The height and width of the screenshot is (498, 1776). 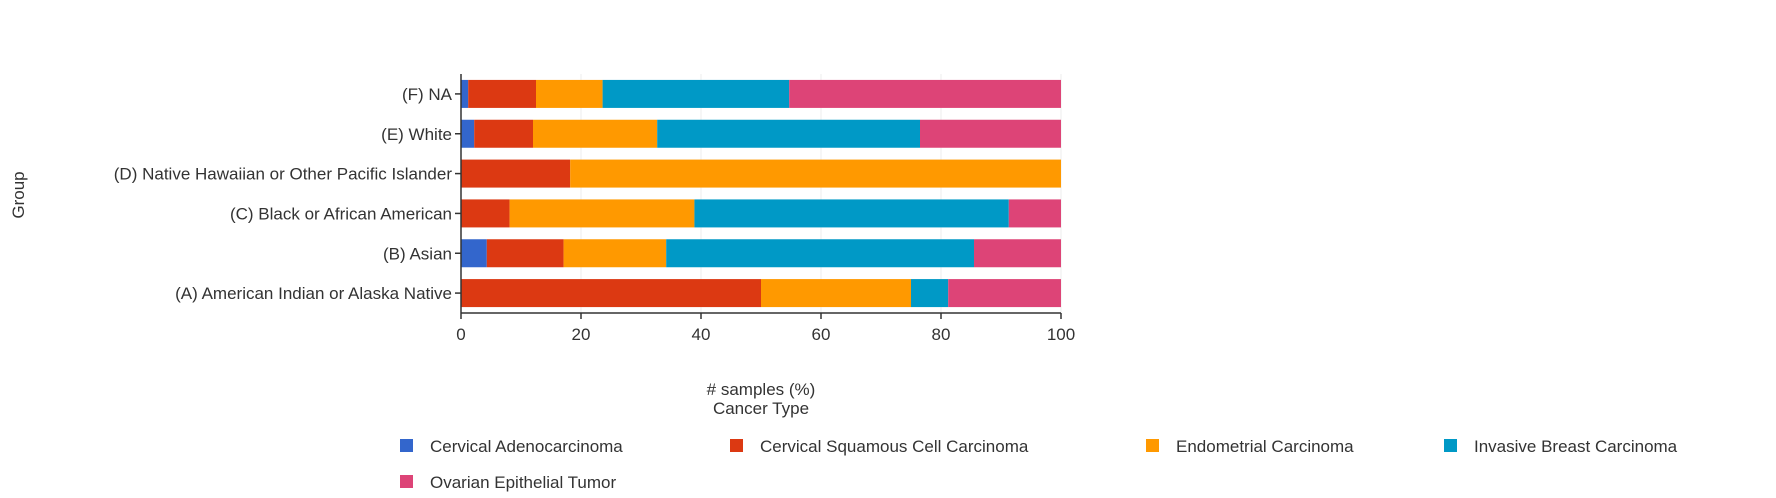 What do you see at coordinates (1061, 334) in the screenshot?
I see `x-tick-label: 100` at bounding box center [1061, 334].